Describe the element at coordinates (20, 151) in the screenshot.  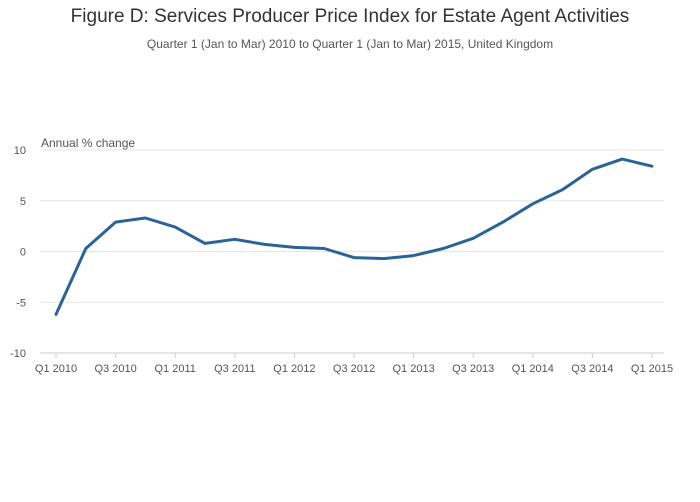
I see `y-tick-label: 10` at that location.